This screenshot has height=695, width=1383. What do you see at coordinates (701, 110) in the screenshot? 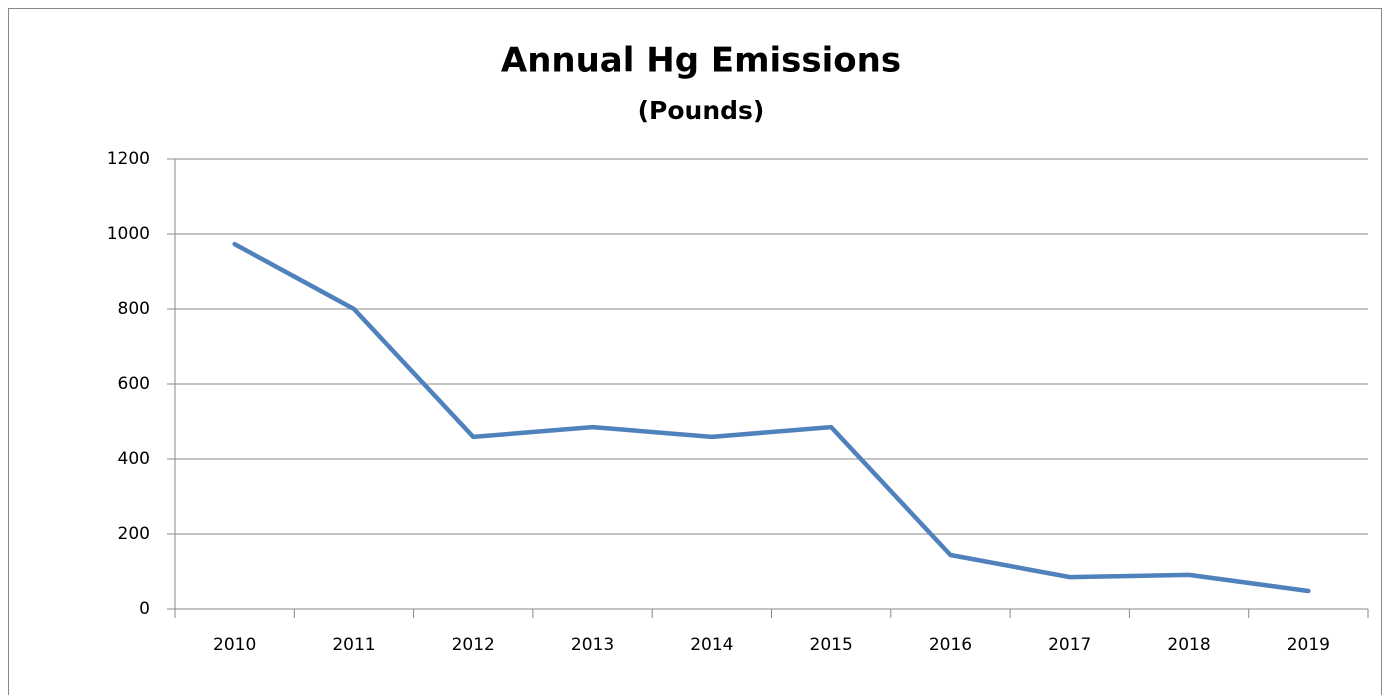
I see `chart-subtitle: (Pounds)` at bounding box center [701, 110].